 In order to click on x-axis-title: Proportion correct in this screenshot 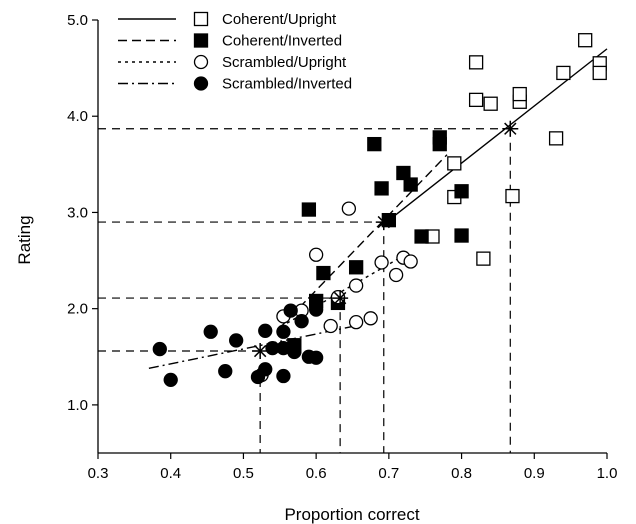, I will do `click(351, 514)`.